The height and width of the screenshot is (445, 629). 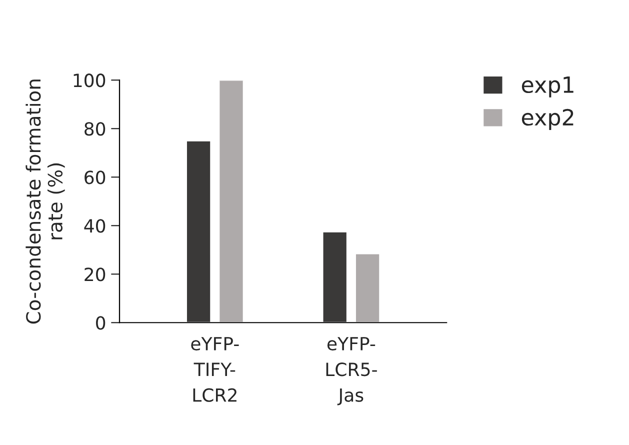 I want to click on legend-label: exp1, so click(x=548, y=87).